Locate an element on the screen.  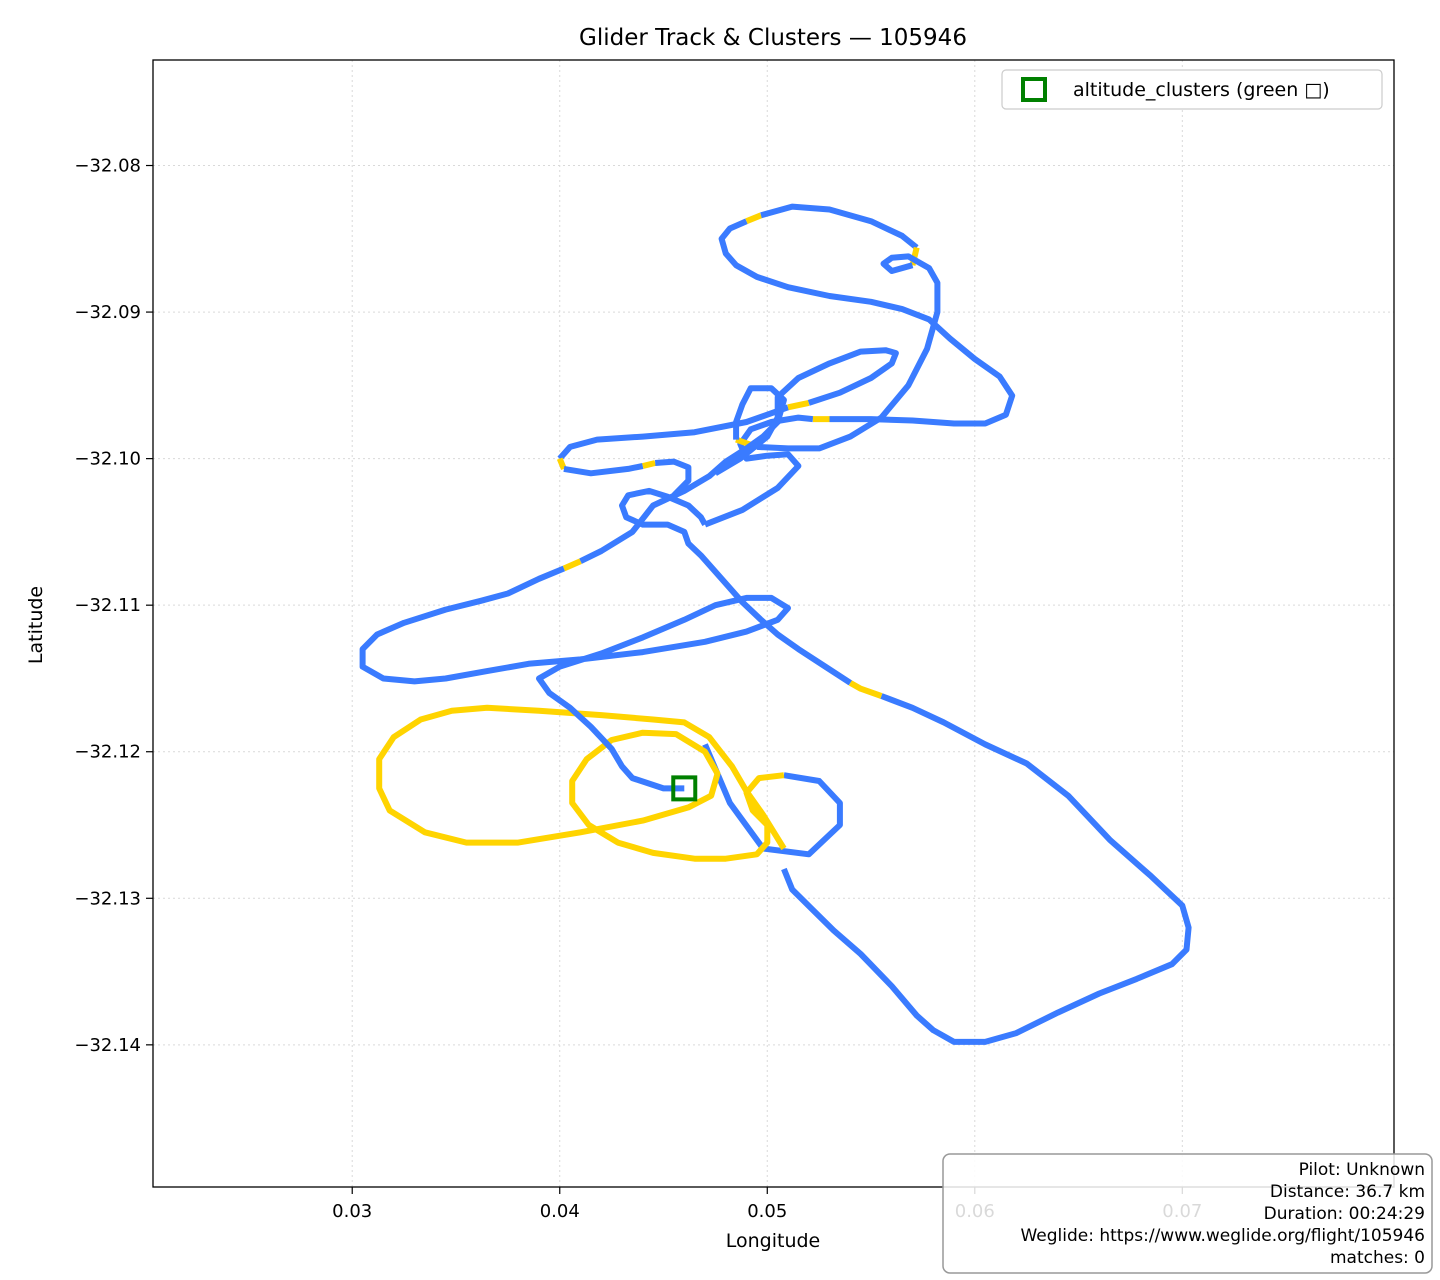
legend-entry-label: altitude_clusters (green □) is located at coordinates (1201, 90).